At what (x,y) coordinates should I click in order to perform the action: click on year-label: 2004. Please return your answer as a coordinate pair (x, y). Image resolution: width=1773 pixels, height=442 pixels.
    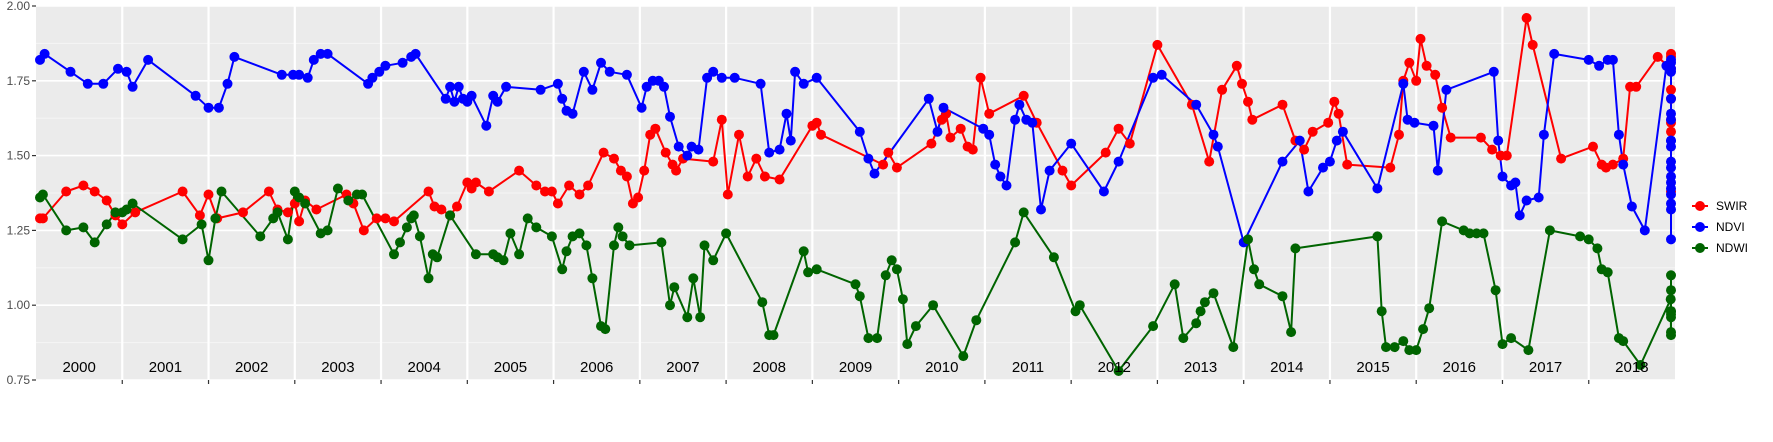
    Looking at the image, I should click on (423, 367).